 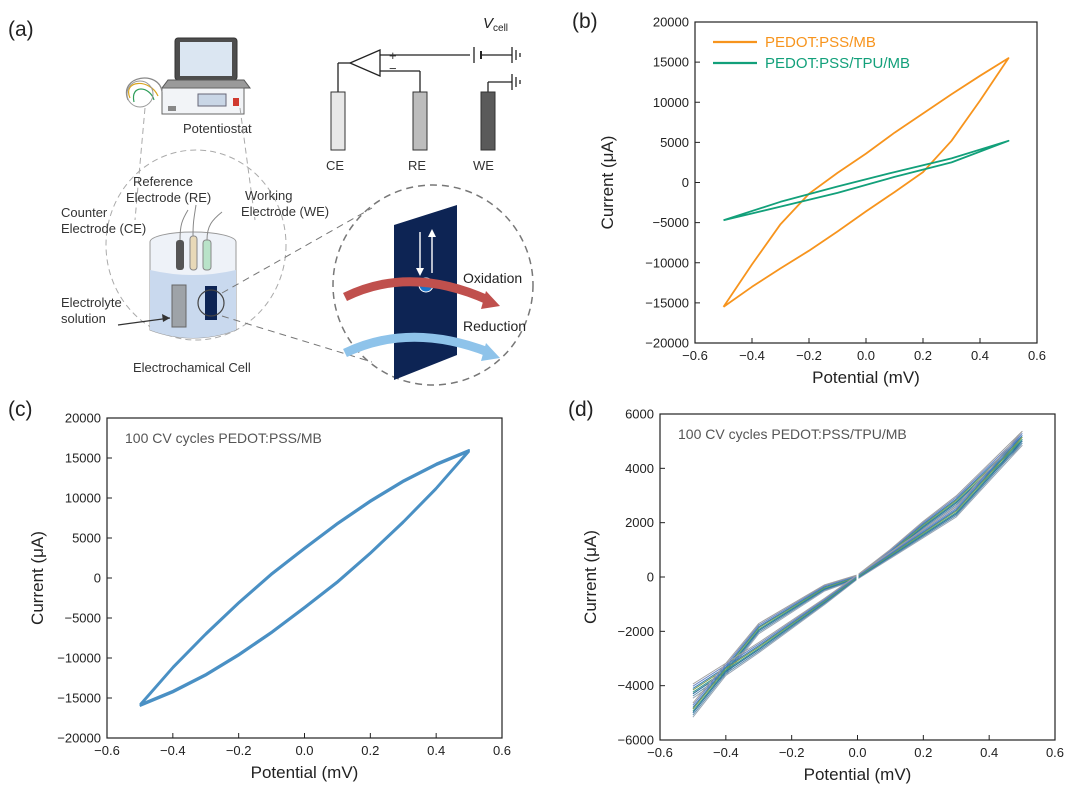 I want to click on electrolyte-label-2: solution, so click(x=83, y=318).